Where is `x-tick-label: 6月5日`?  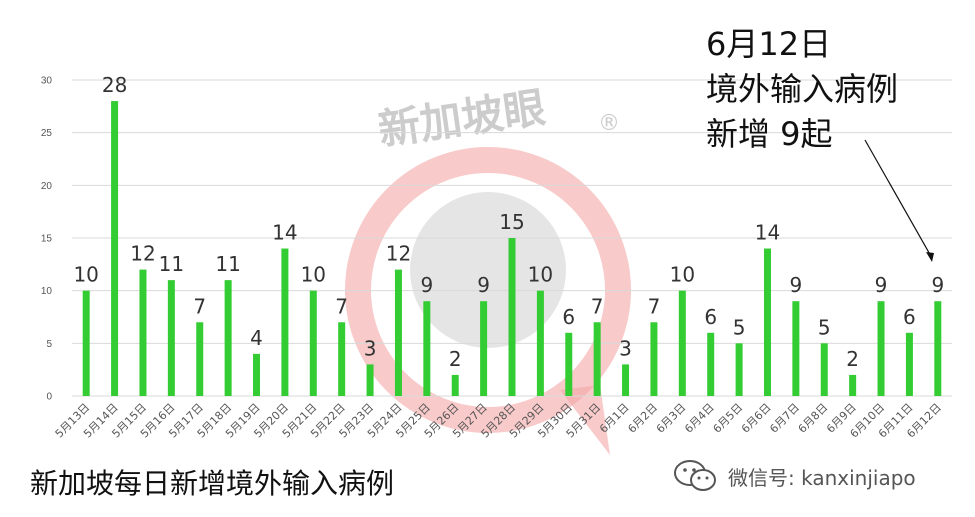 x-tick-label: 6月5日 is located at coordinates (728, 418).